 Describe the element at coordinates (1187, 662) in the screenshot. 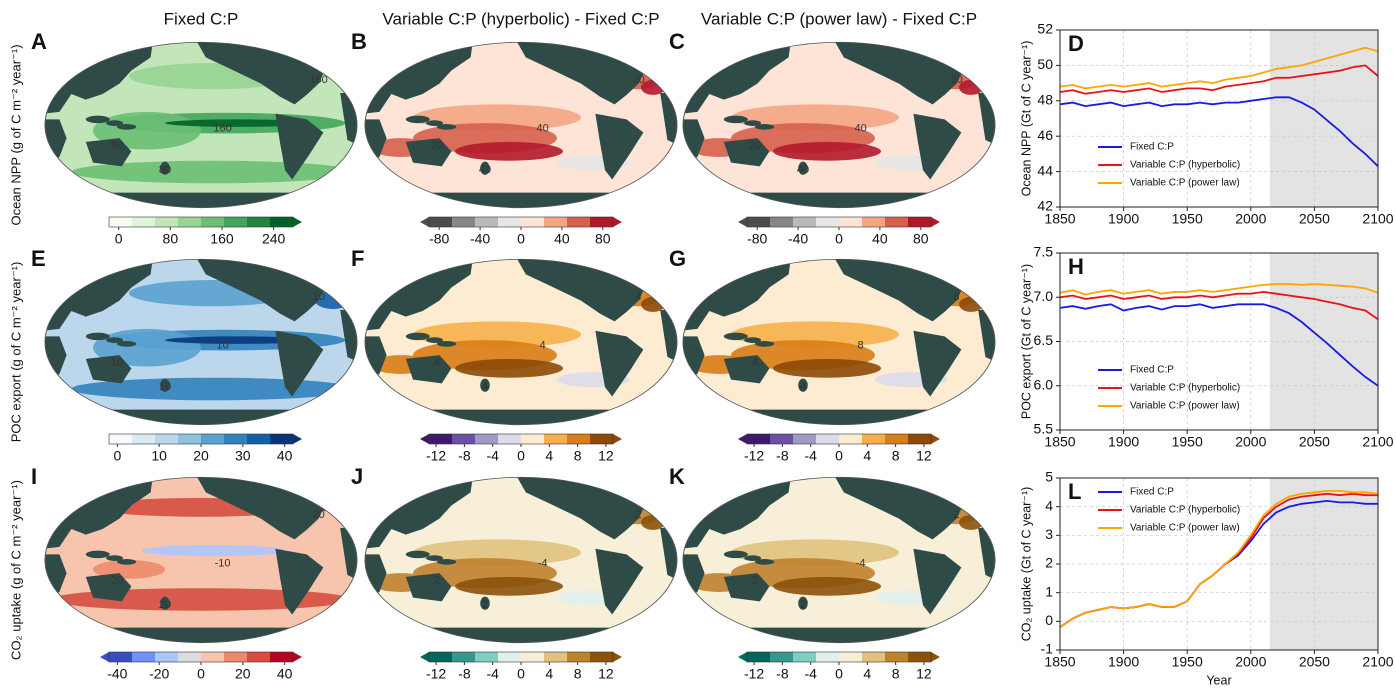

I see `x-tick-label: 1950` at that location.